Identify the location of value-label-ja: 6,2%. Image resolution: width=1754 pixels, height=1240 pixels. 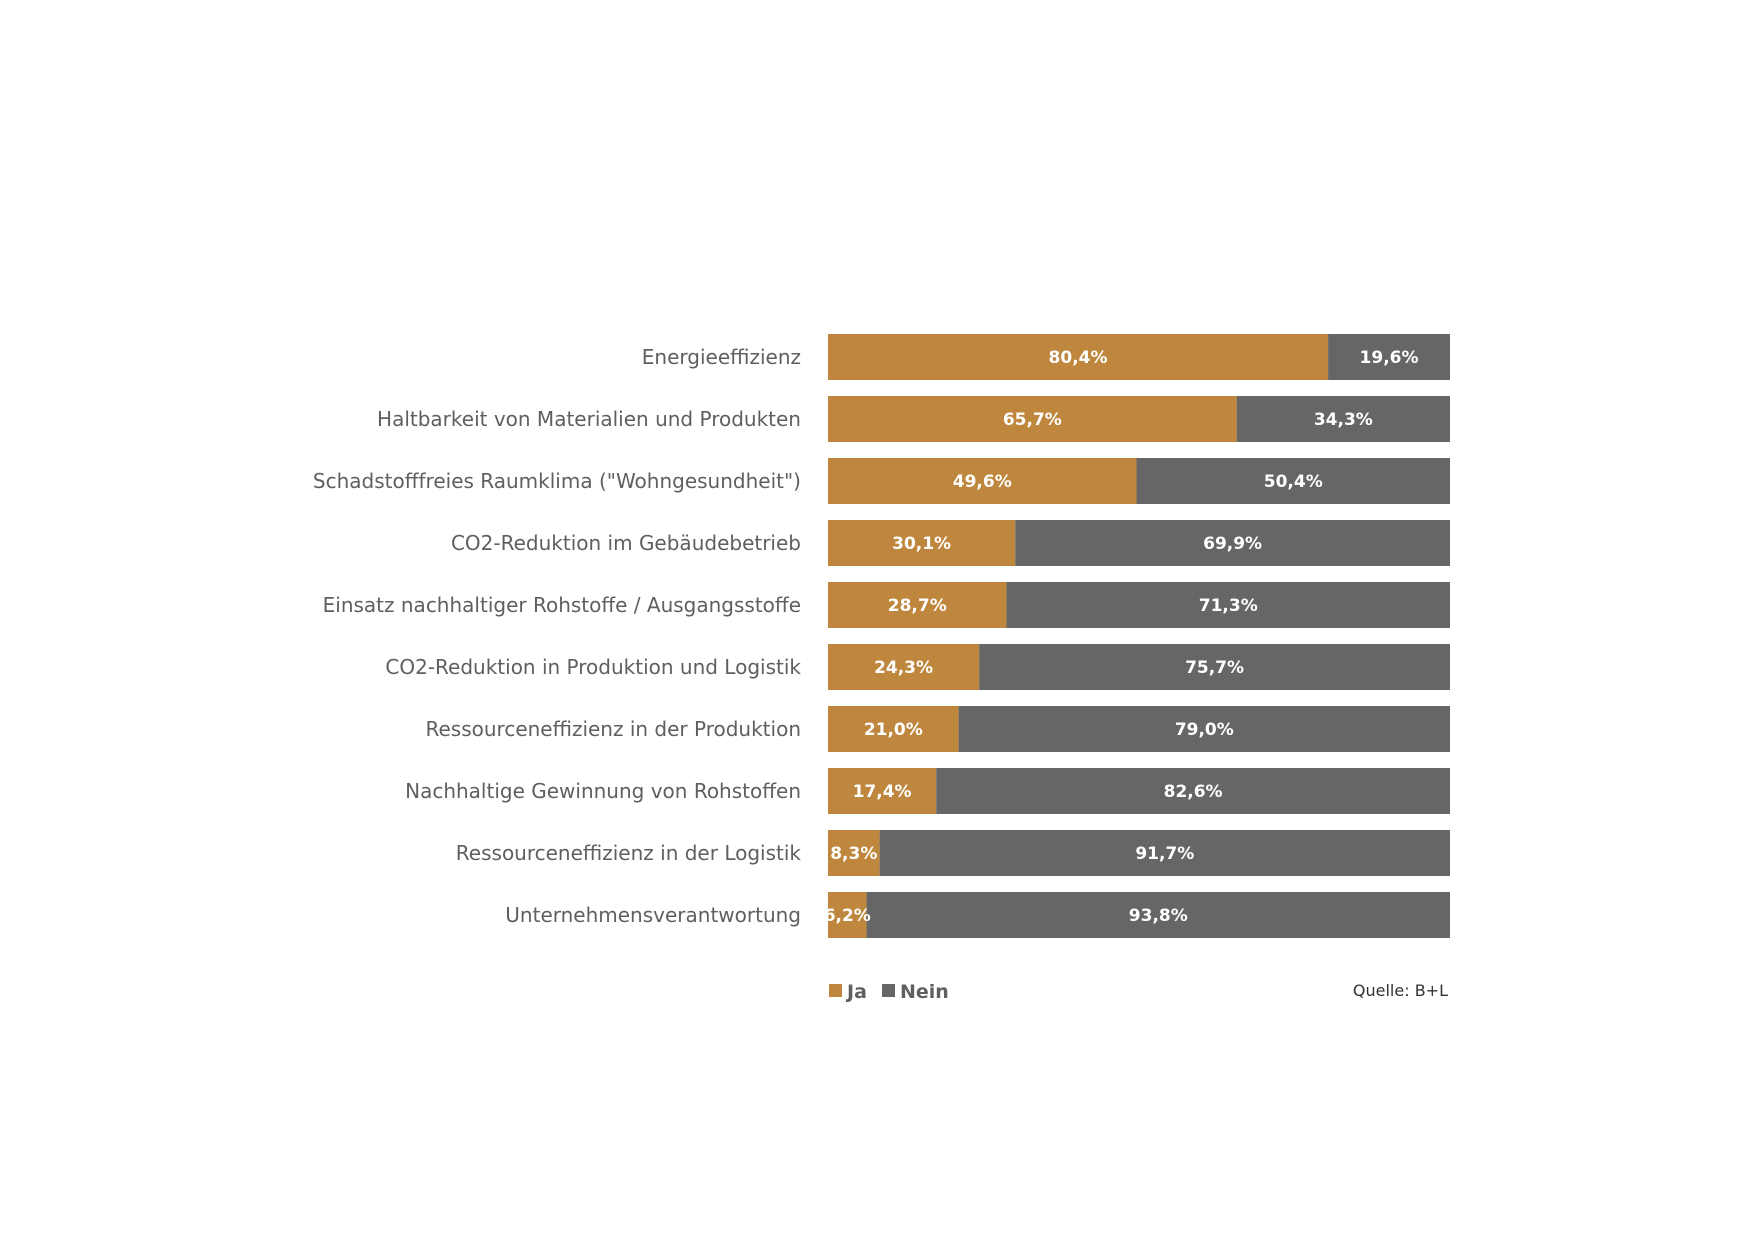
(847, 916).